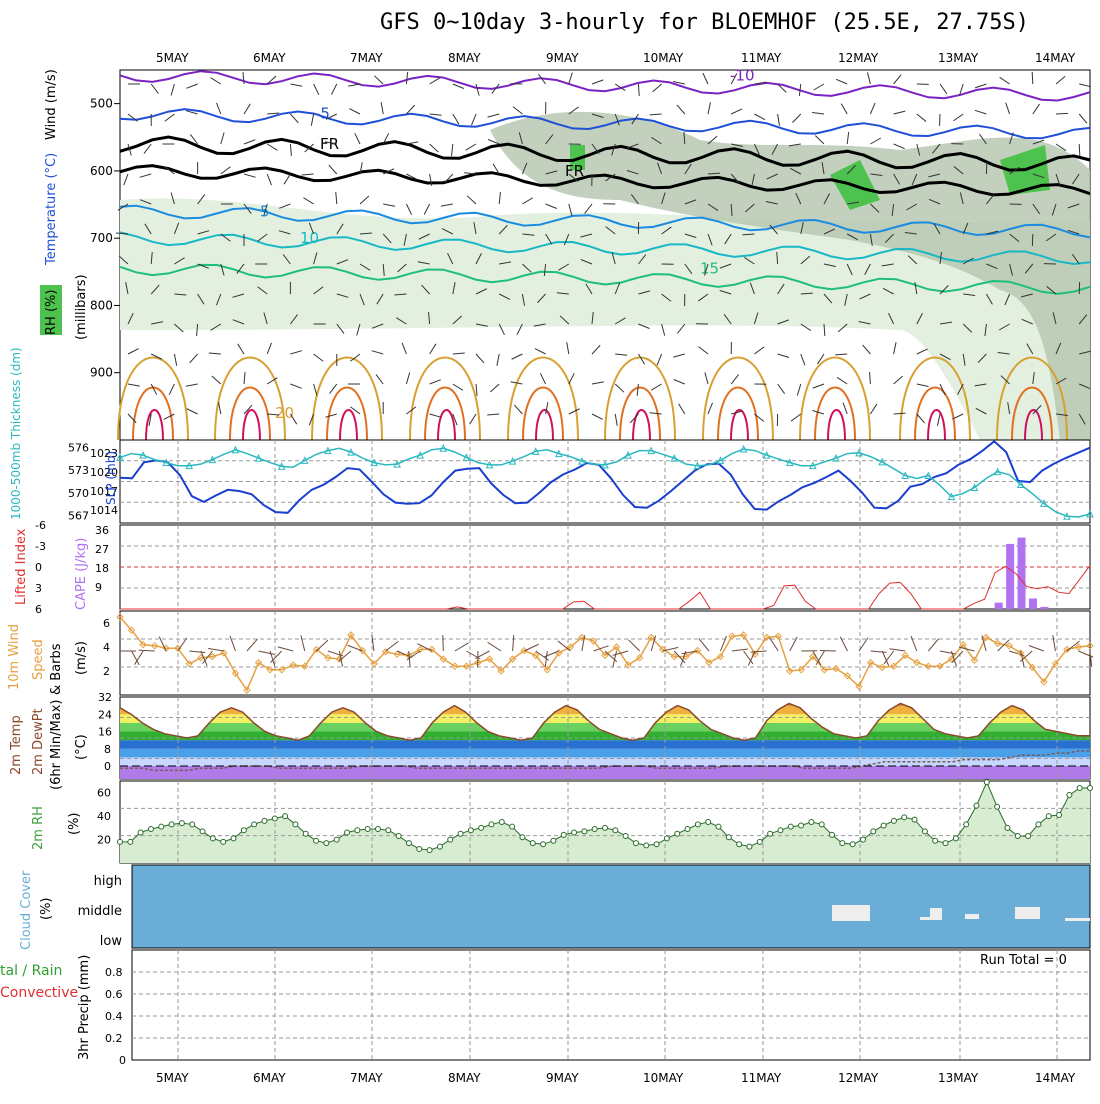 This screenshot has height=1104, width=1100. Describe the element at coordinates (38, 588) in the screenshot. I see `li-tick-label: 3` at that location.